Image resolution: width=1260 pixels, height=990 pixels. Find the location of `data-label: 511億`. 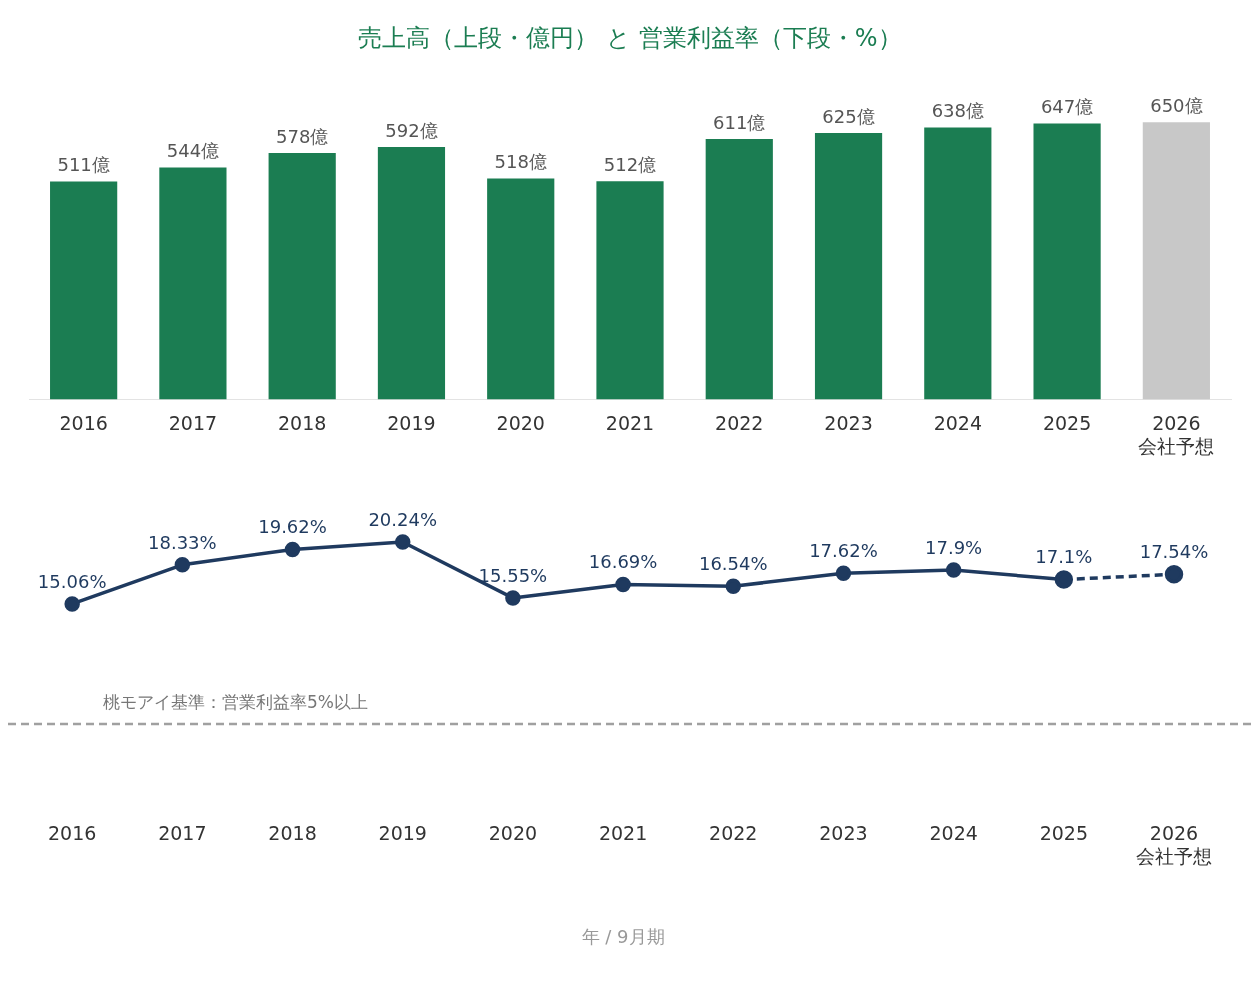

data-label: 511億 is located at coordinates (83, 165).